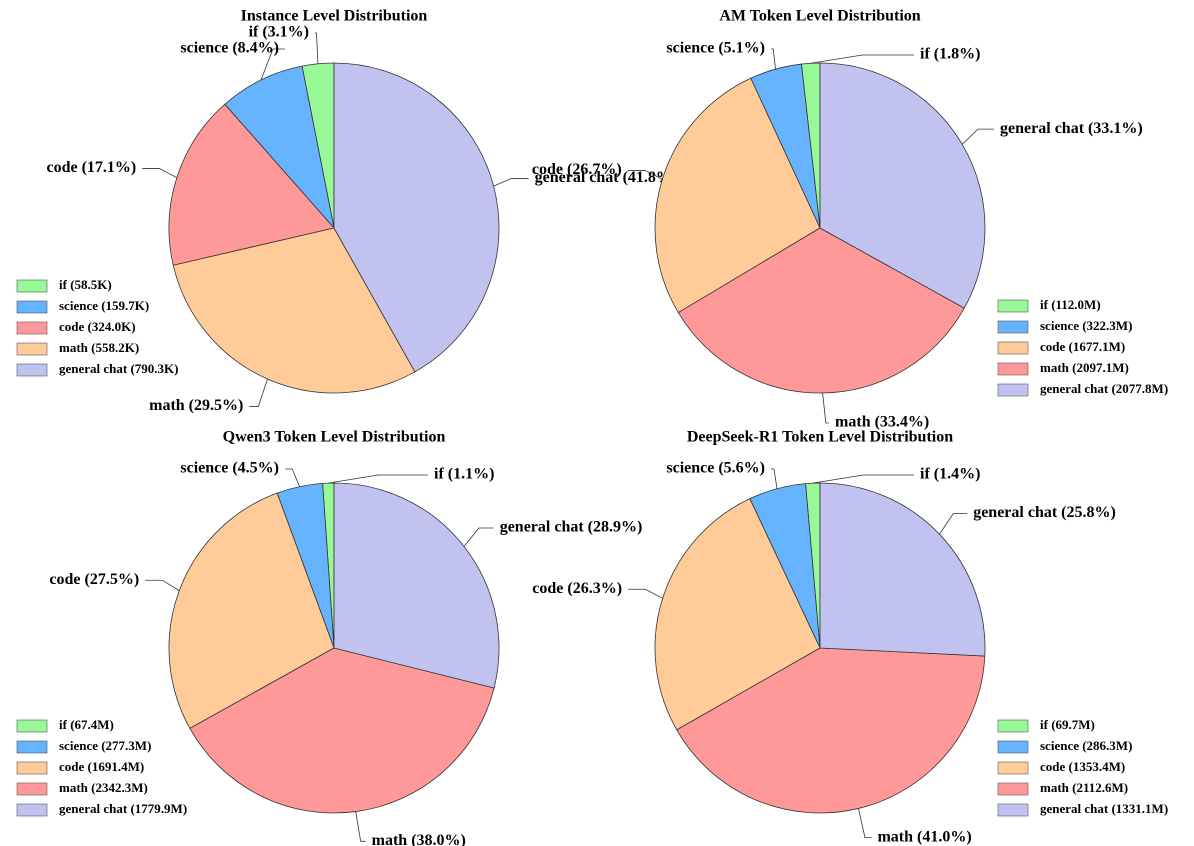  Describe the element at coordinates (94, 579) in the screenshot. I see `slice-label: code (27.5%)` at that location.